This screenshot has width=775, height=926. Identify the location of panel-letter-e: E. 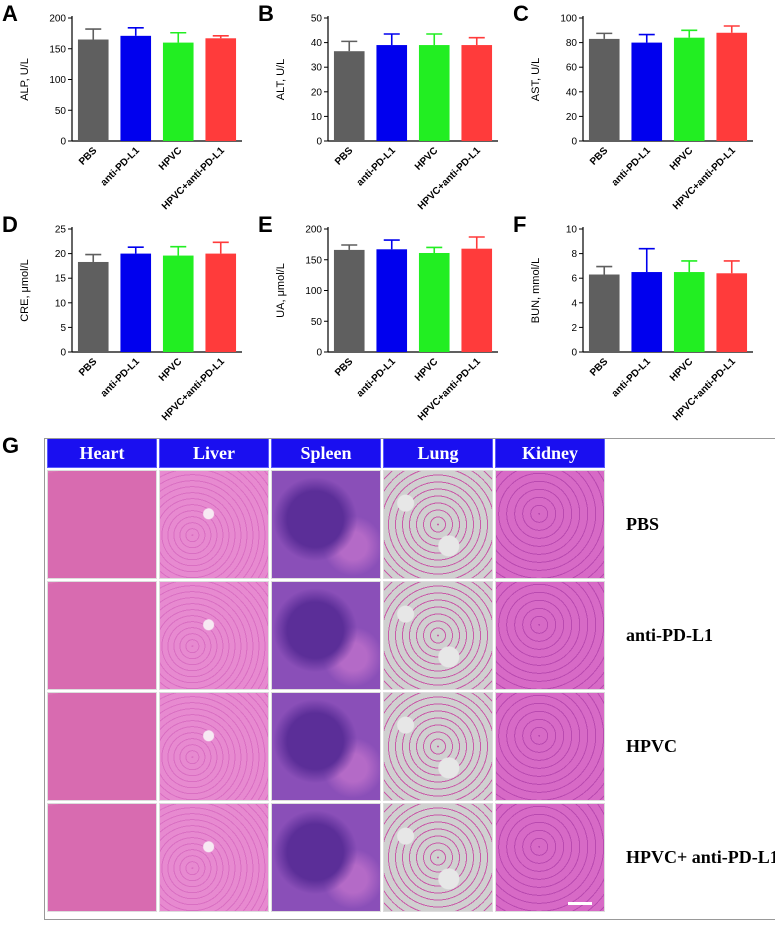
(265, 224).